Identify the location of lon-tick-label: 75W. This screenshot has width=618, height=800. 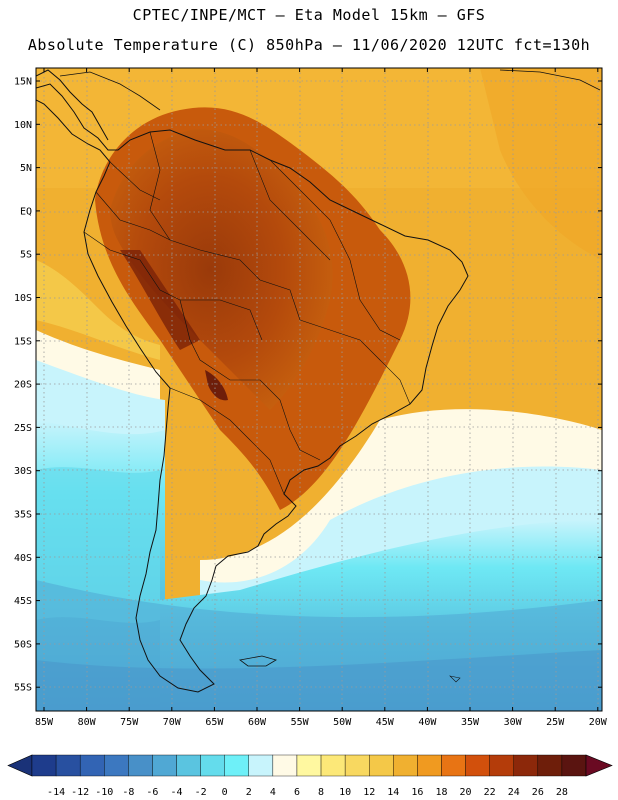
(129, 722).